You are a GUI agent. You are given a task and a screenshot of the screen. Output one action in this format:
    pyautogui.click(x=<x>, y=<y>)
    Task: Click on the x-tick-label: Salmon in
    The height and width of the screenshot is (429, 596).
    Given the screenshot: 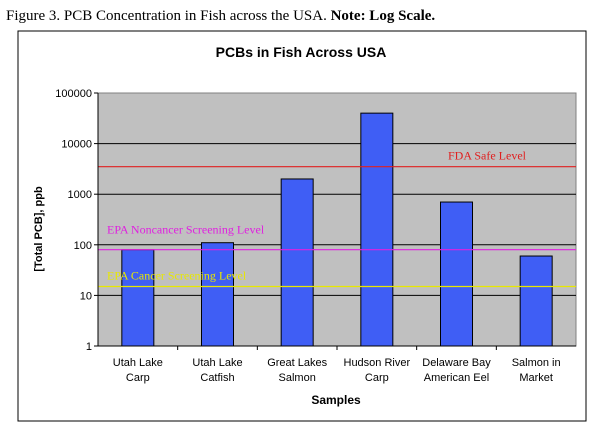 What is the action you would take?
    pyautogui.click(x=536, y=363)
    